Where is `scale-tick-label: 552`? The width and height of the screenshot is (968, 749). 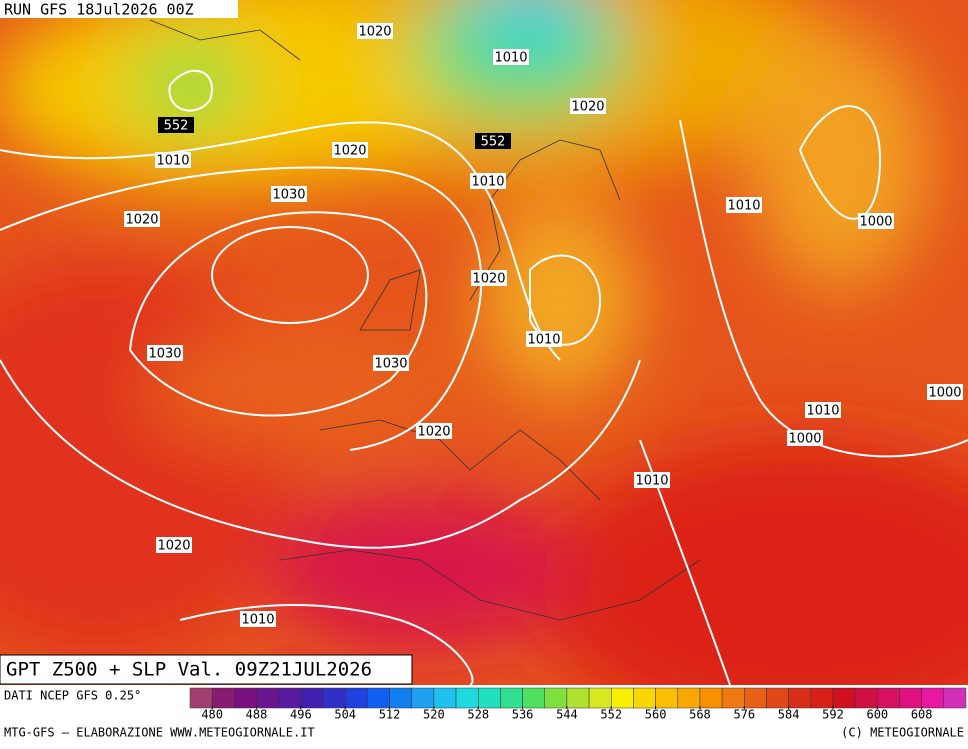 scale-tick-label: 552 is located at coordinates (611, 715).